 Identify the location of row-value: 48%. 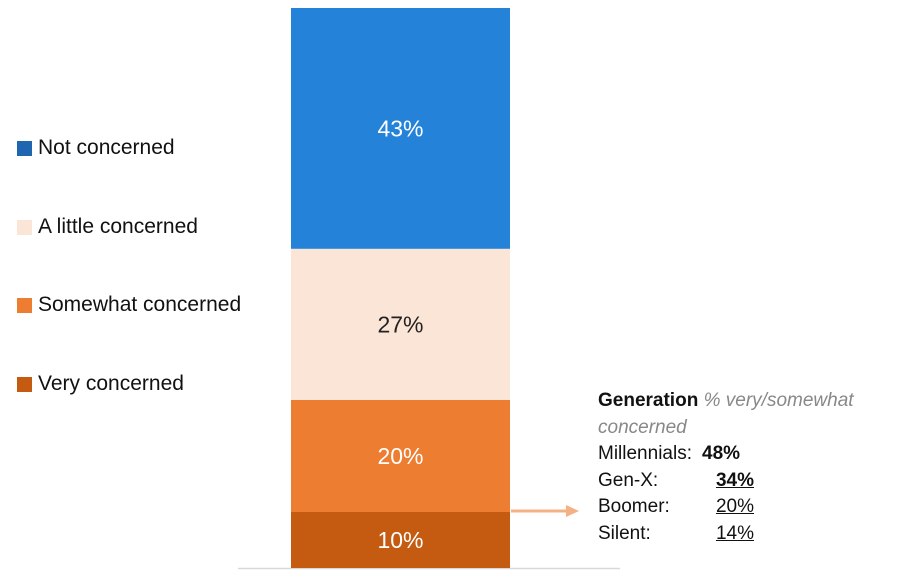
(721, 453).